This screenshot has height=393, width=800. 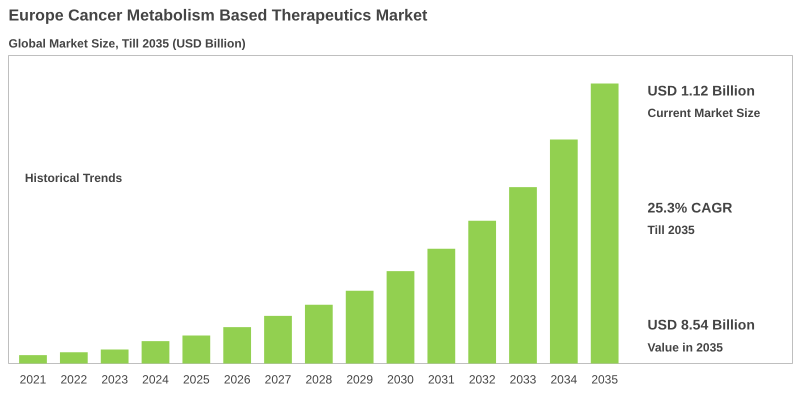 What do you see at coordinates (704, 113) in the screenshot?
I see `text: Current Market Size` at bounding box center [704, 113].